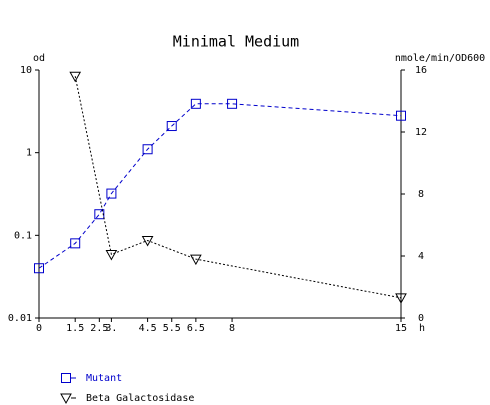  Describe the element at coordinates (75, 328) in the screenshot. I see `x-tick-label: 1.5` at that location.